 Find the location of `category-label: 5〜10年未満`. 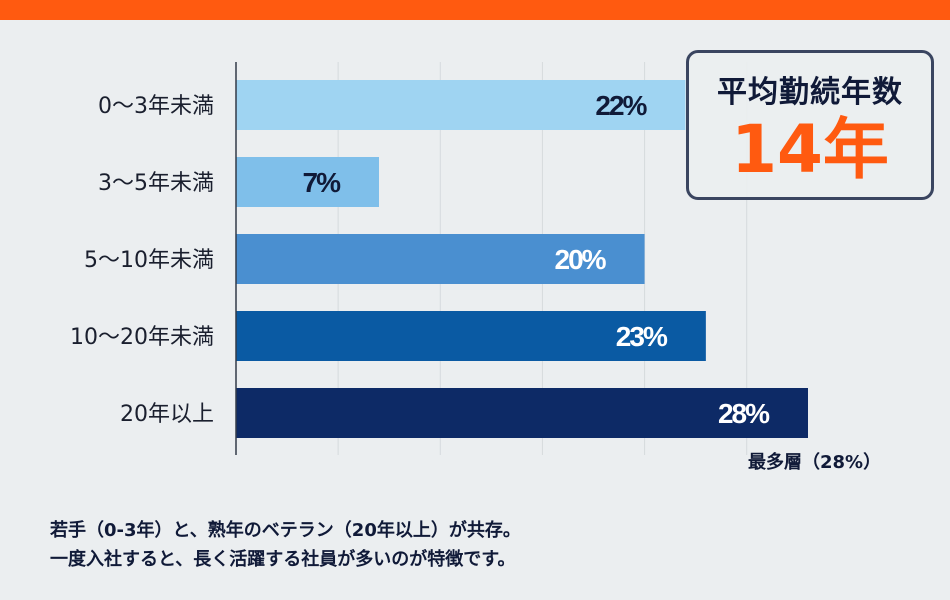

category-label: 5〜10年未満 is located at coordinates (149, 260).